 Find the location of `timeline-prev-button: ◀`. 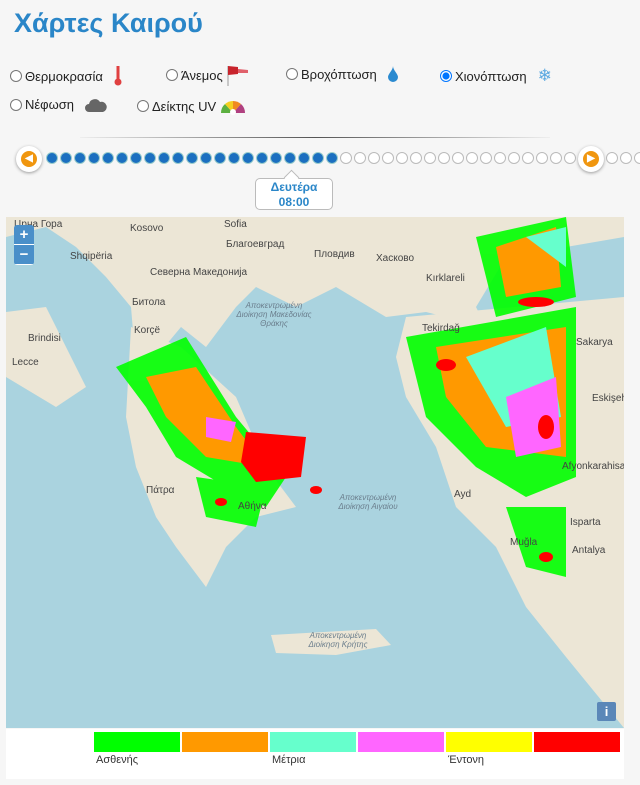

timeline-prev-button: ◀ is located at coordinates (29, 159).